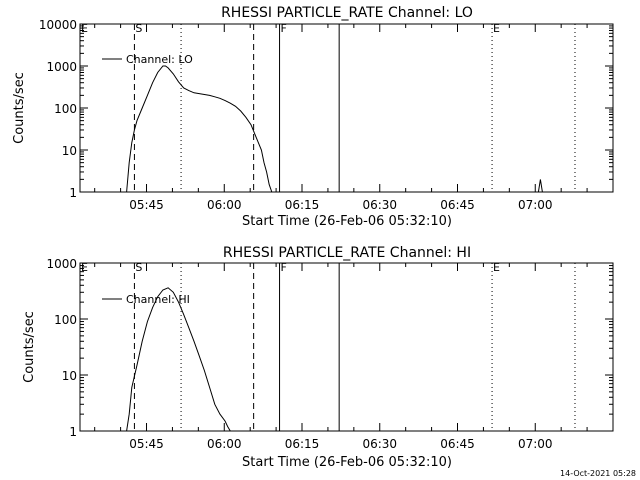 The width and height of the screenshot is (640, 480). What do you see at coordinates (158, 299) in the screenshot?
I see `legend-label: Channel: HI` at bounding box center [158, 299].